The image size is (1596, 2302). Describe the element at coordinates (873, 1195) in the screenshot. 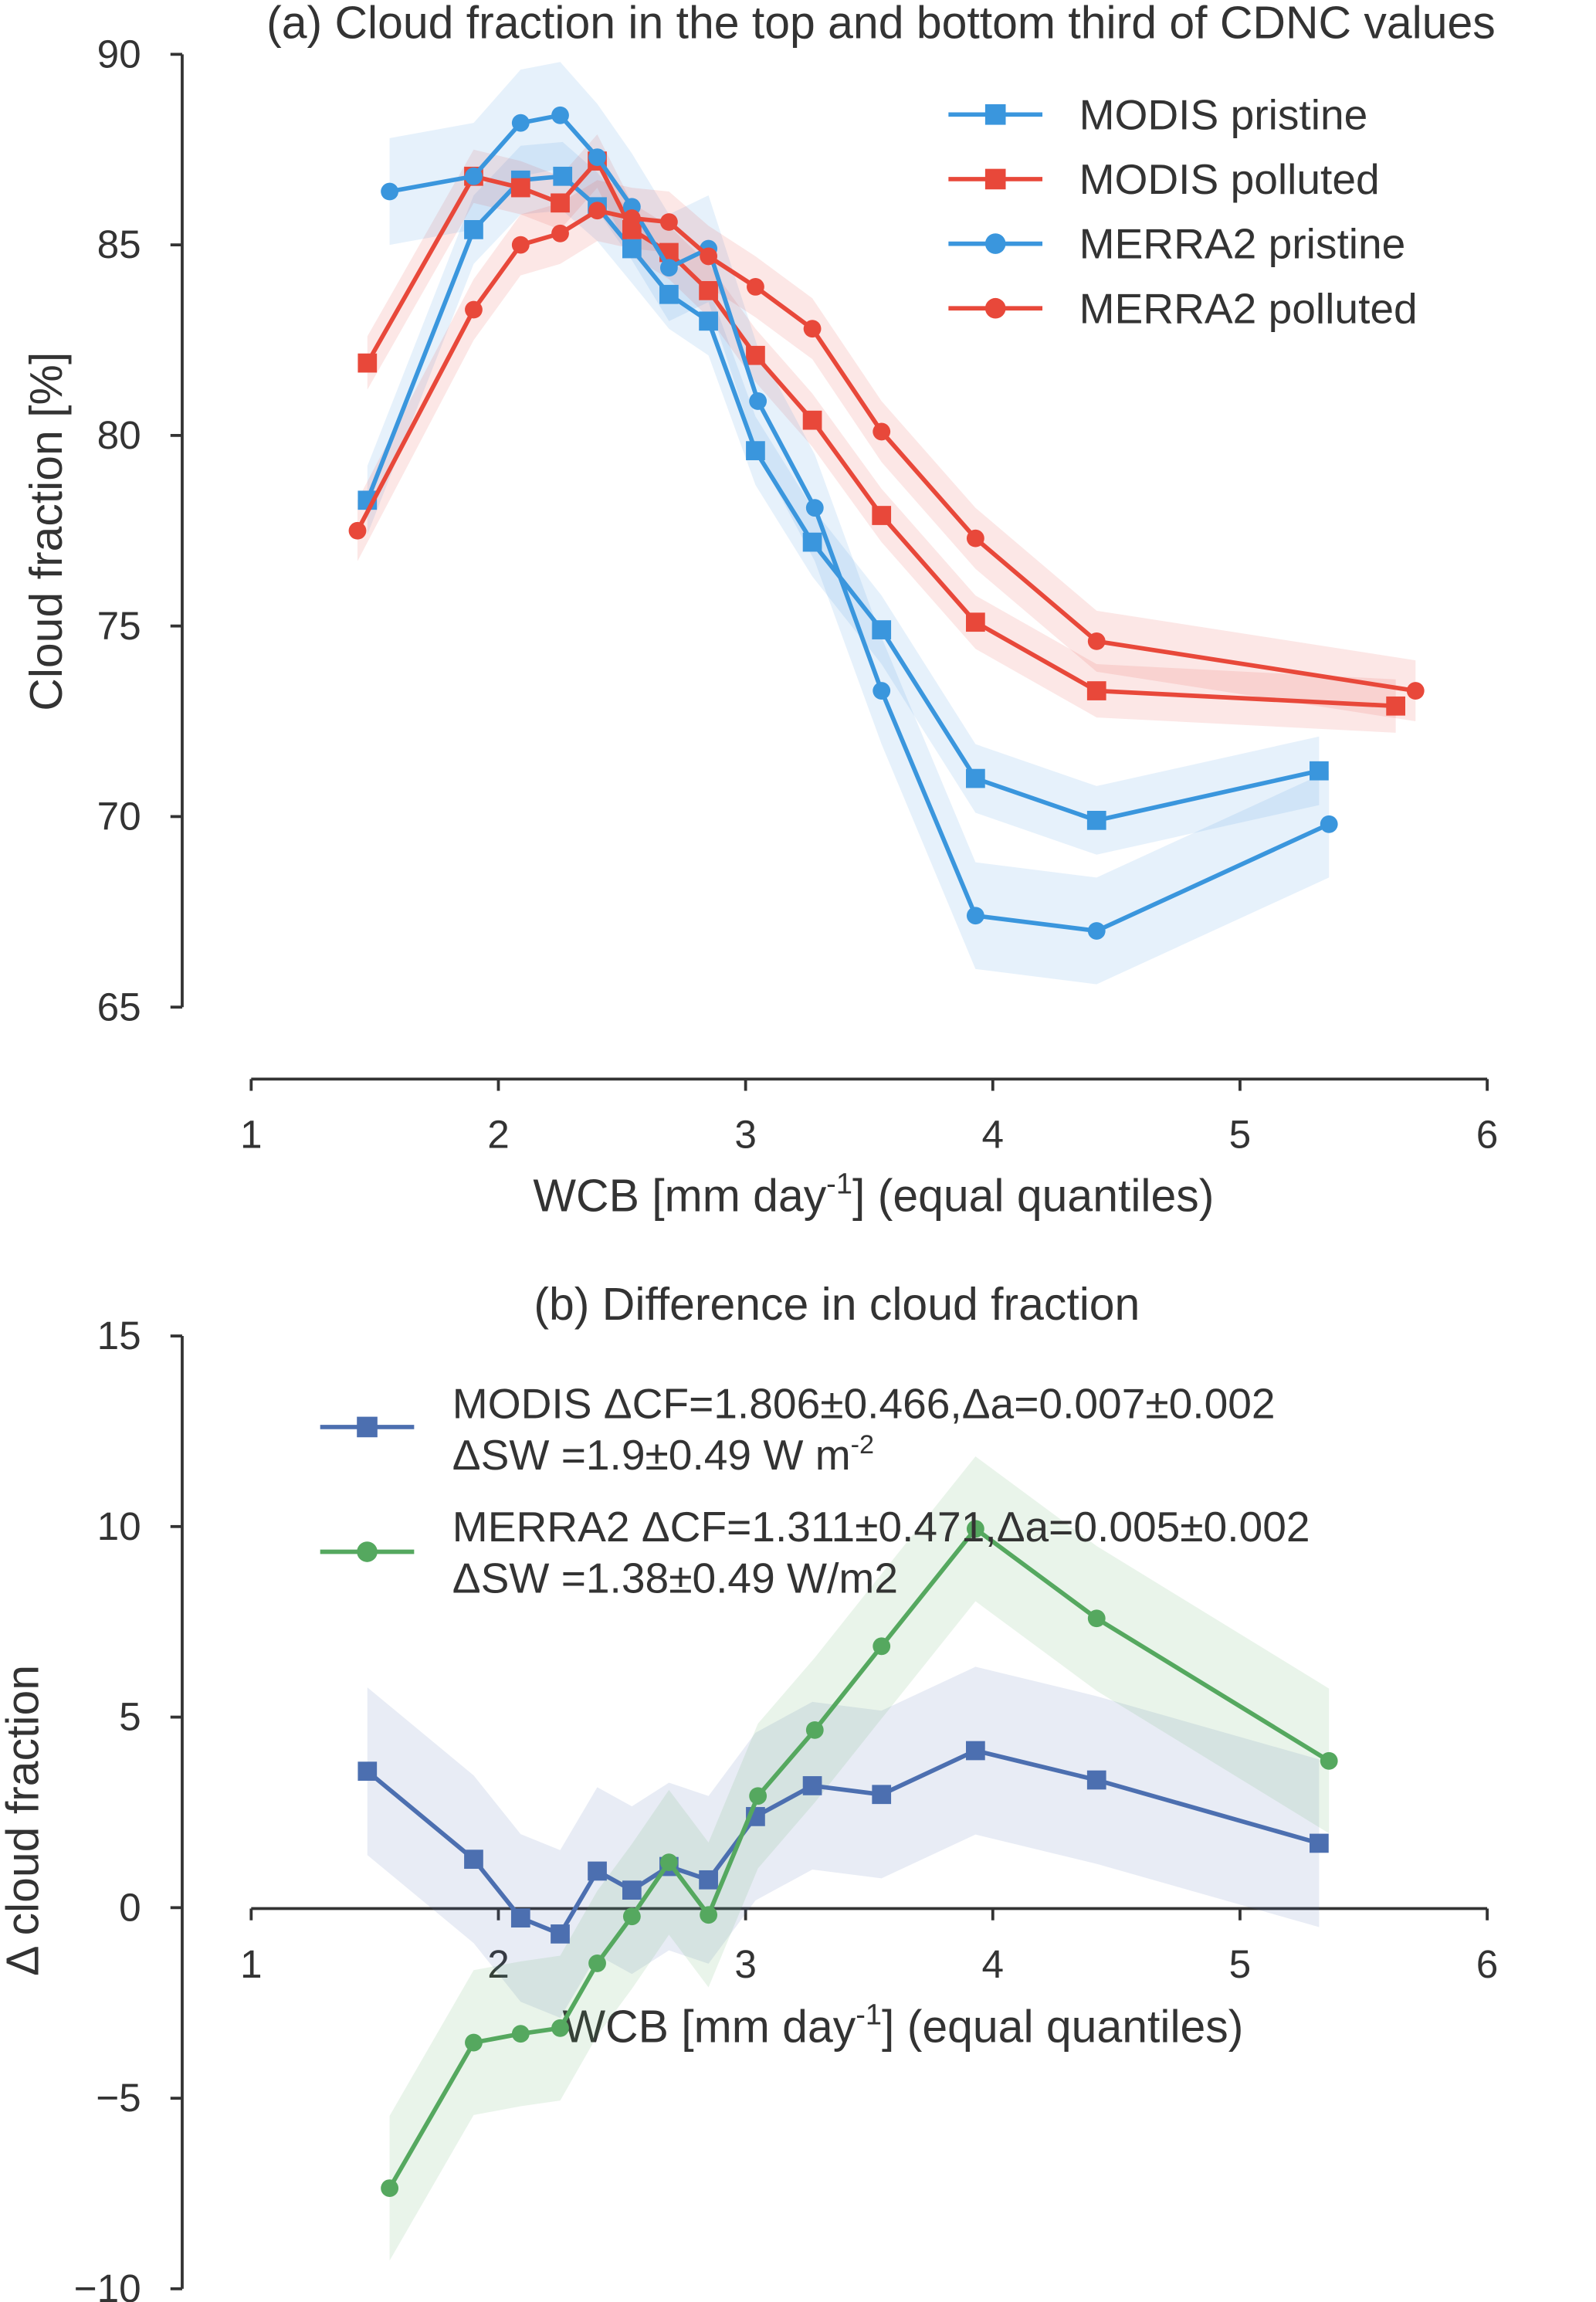

I see `panel-a-xlabel: WCB [mm day-1] (equal quantiles)` at that location.